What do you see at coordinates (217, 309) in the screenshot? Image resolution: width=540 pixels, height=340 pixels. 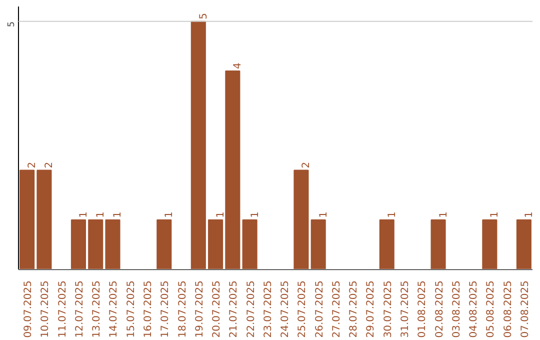 I see `x-tick-label: 20.07.2025` at bounding box center [217, 309].